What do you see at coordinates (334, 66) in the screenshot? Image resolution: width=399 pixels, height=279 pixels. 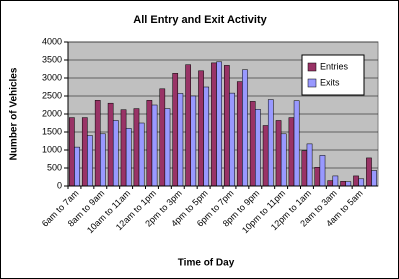 I see `legend-label: Entries` at bounding box center [334, 66].